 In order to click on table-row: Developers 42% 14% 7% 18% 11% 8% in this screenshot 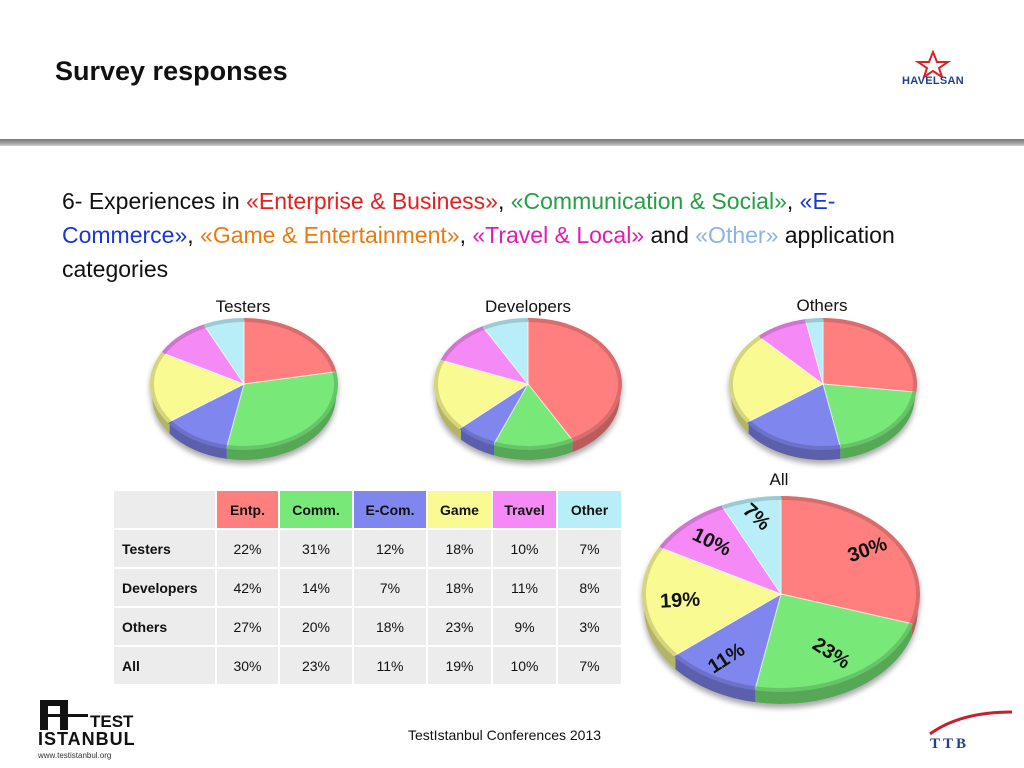, I will do `click(367, 587)`.